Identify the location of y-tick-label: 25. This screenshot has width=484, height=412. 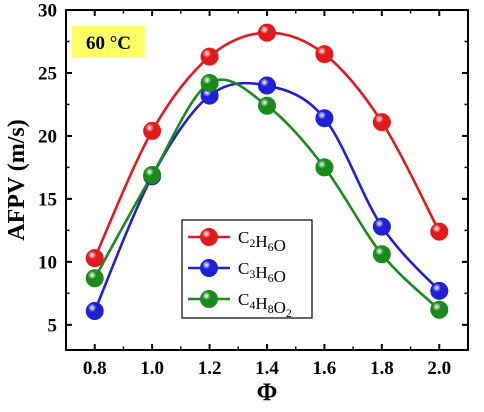
(47, 73).